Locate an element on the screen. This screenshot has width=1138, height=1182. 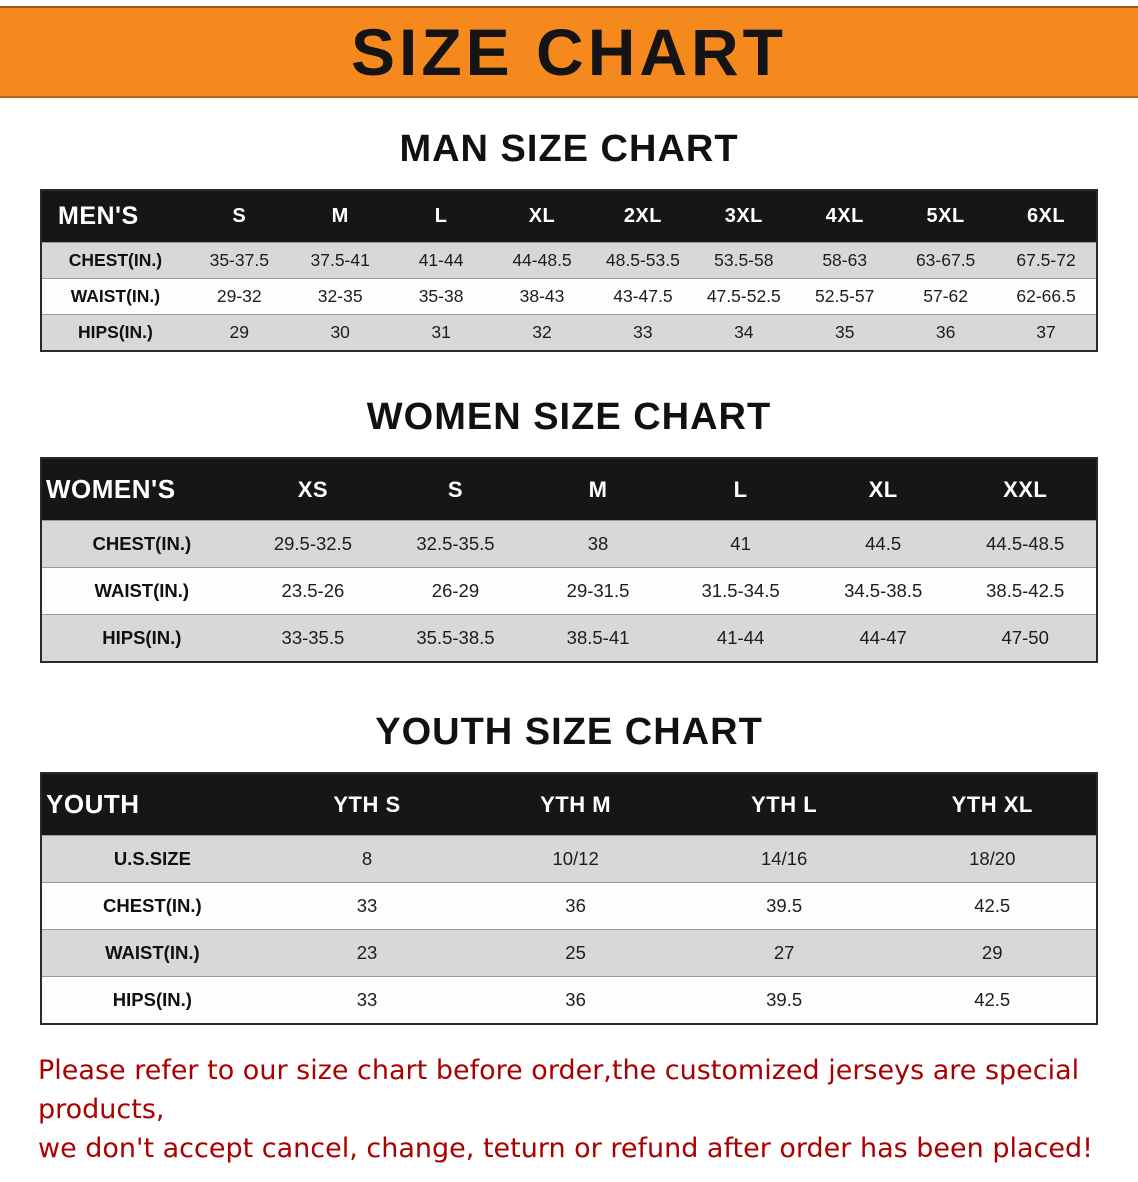
measurement-value-cell: 18/20 is located at coordinates (992, 859).